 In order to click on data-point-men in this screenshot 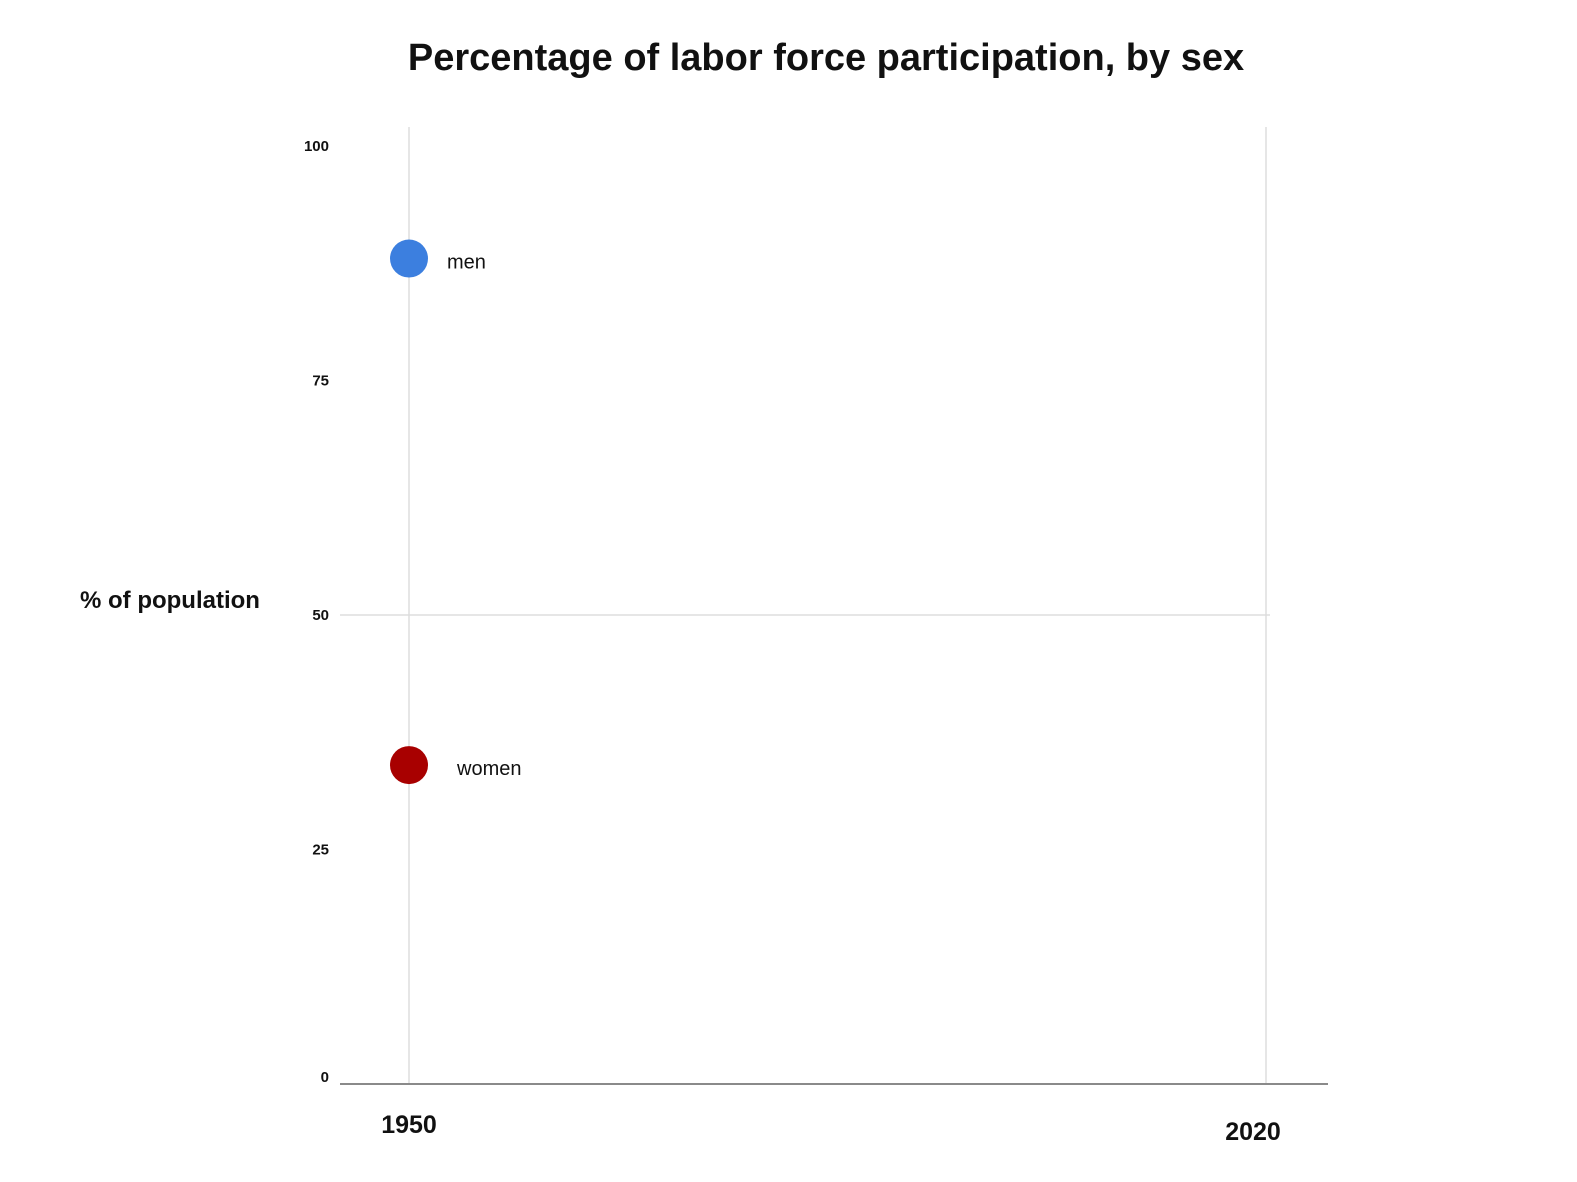, I will do `click(409, 258)`.